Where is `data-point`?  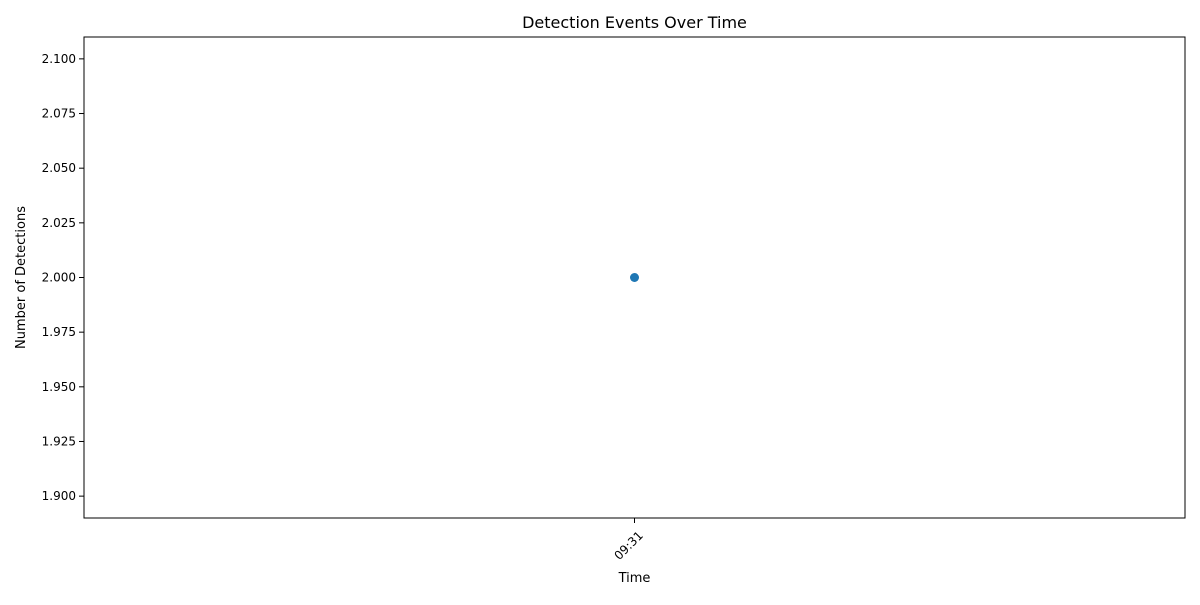
data-point is located at coordinates (634, 277).